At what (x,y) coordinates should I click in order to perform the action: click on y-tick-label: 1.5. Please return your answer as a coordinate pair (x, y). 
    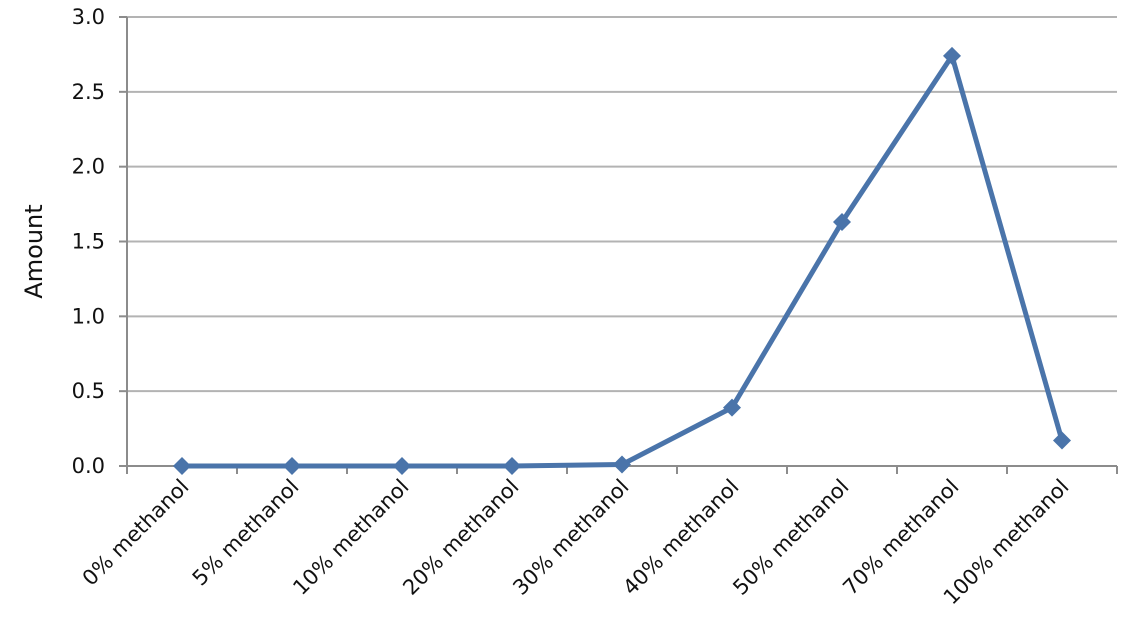
    Looking at the image, I should click on (88, 242).